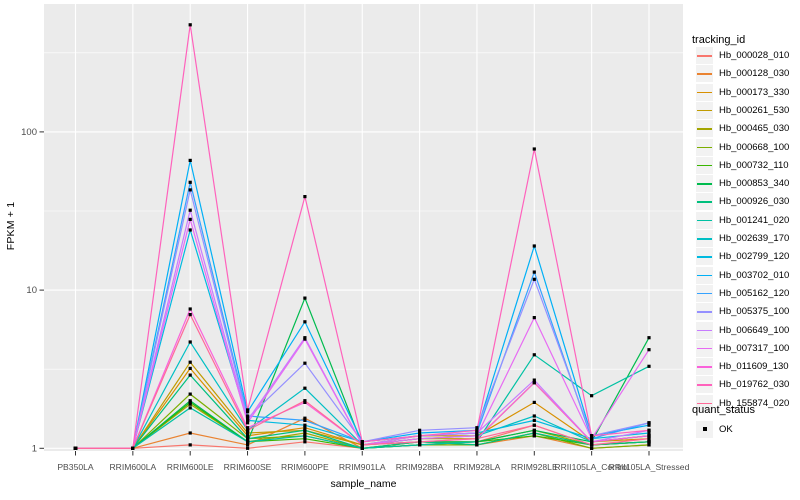 This screenshot has width=800, height=500. I want to click on quant-status-label: OK, so click(726, 429).